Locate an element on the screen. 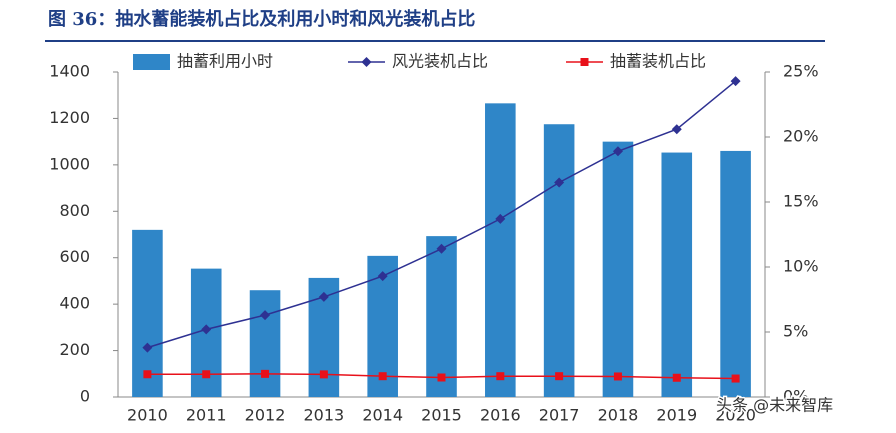 Image resolution: width=896 pixels, height=433 pixels. x-tick-label: 2017 is located at coordinates (559, 415).